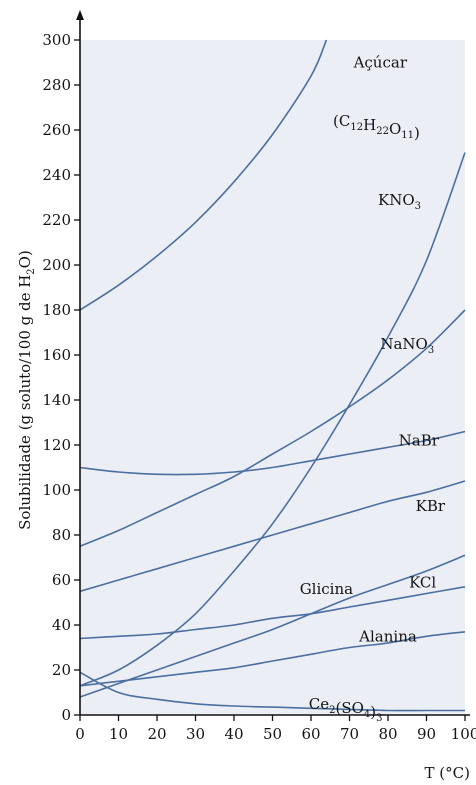 This screenshot has width=476, height=785. I want to click on y-tick-label-20: 20, so click(61, 670).